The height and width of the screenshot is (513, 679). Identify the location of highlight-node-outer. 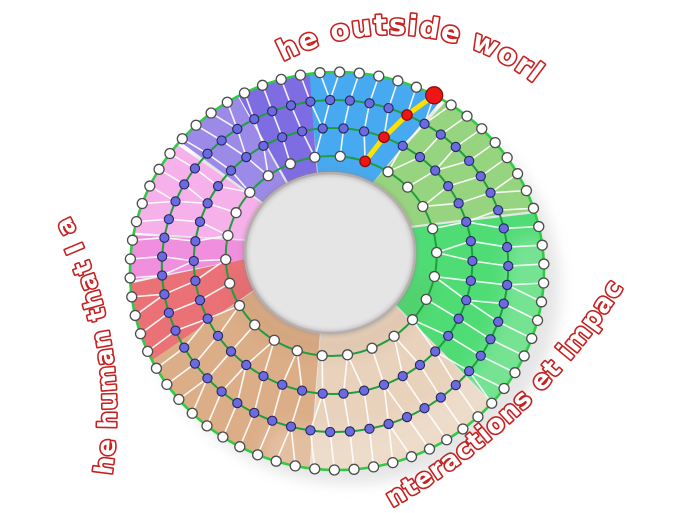
(434, 95).